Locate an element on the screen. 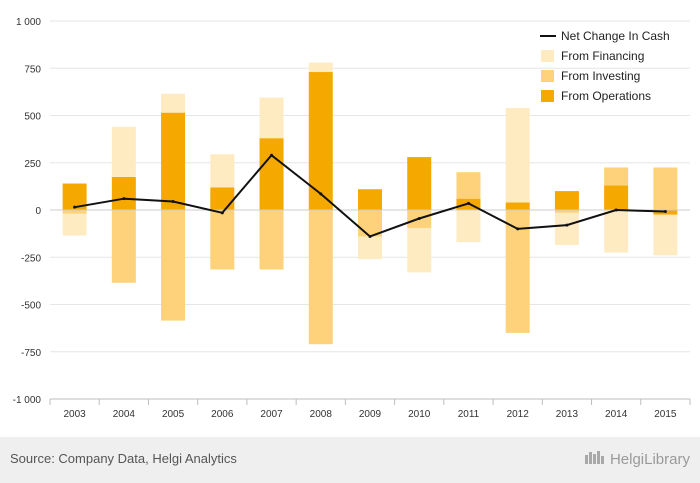 Image resolution: width=700 pixels, height=483 pixels. bar-from-financing-2014 is located at coordinates (616, 231).